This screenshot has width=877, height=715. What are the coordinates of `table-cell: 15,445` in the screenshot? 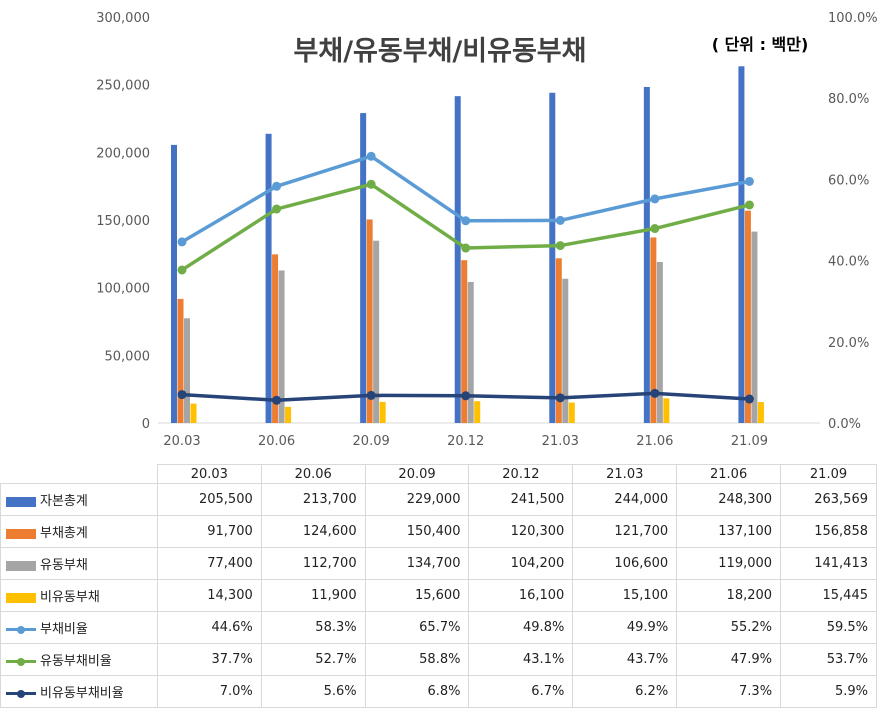 It's located at (828, 595).